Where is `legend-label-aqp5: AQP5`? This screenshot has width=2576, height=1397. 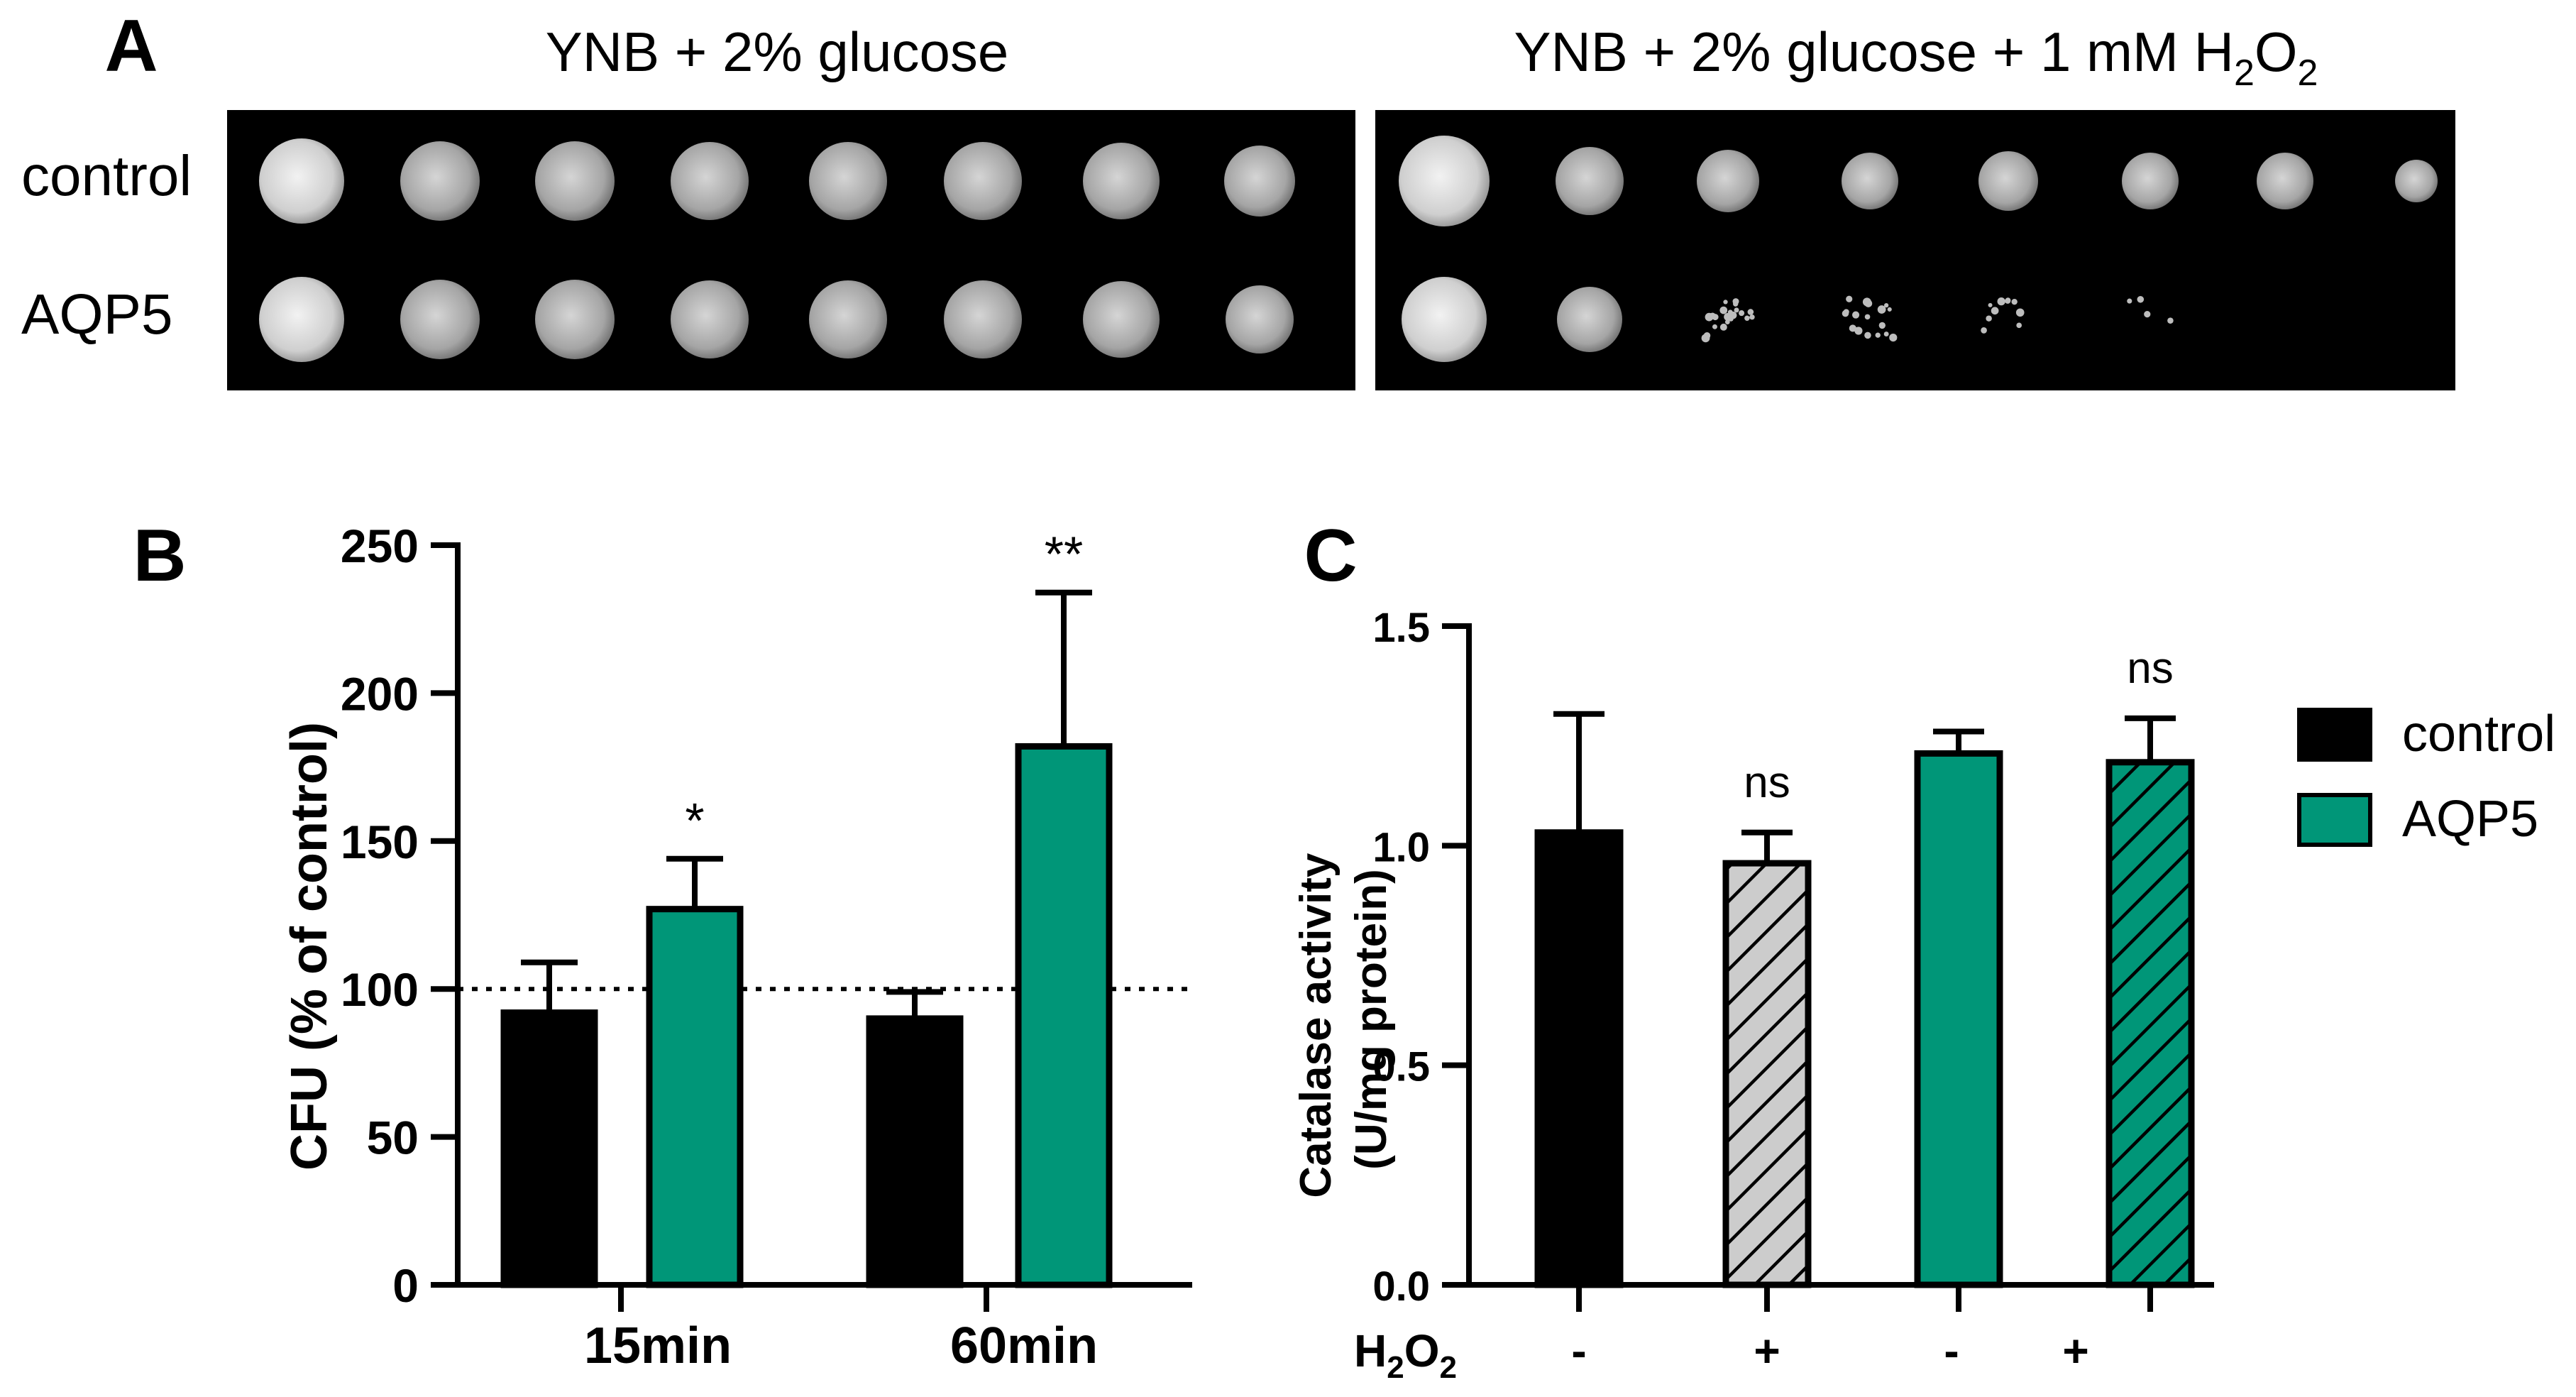 legend-label-aqp5: AQP5 is located at coordinates (2470, 819).